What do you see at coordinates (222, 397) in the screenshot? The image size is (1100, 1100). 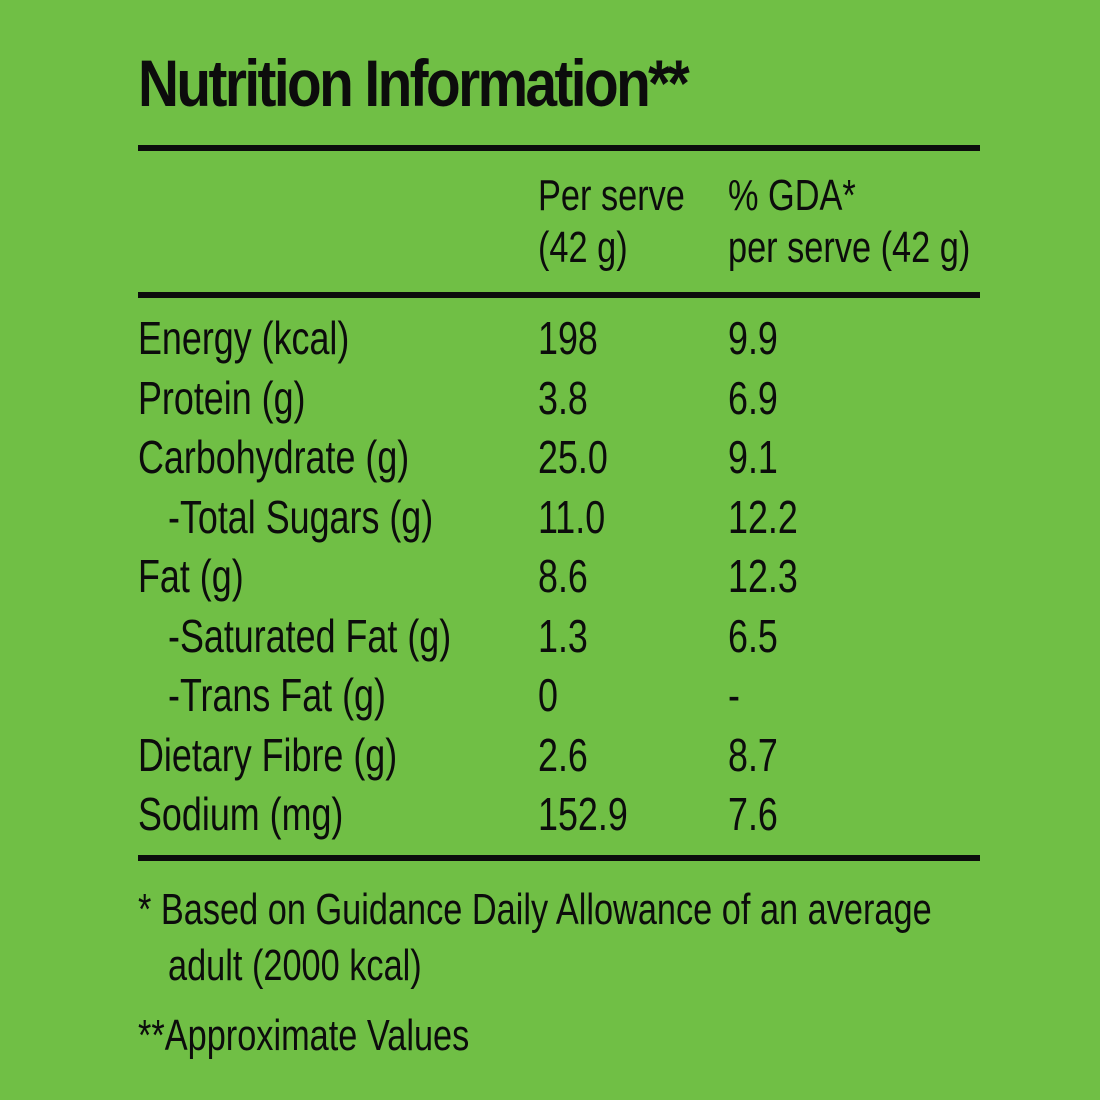 I see `nutrient-name: Protein (g)` at bounding box center [222, 397].